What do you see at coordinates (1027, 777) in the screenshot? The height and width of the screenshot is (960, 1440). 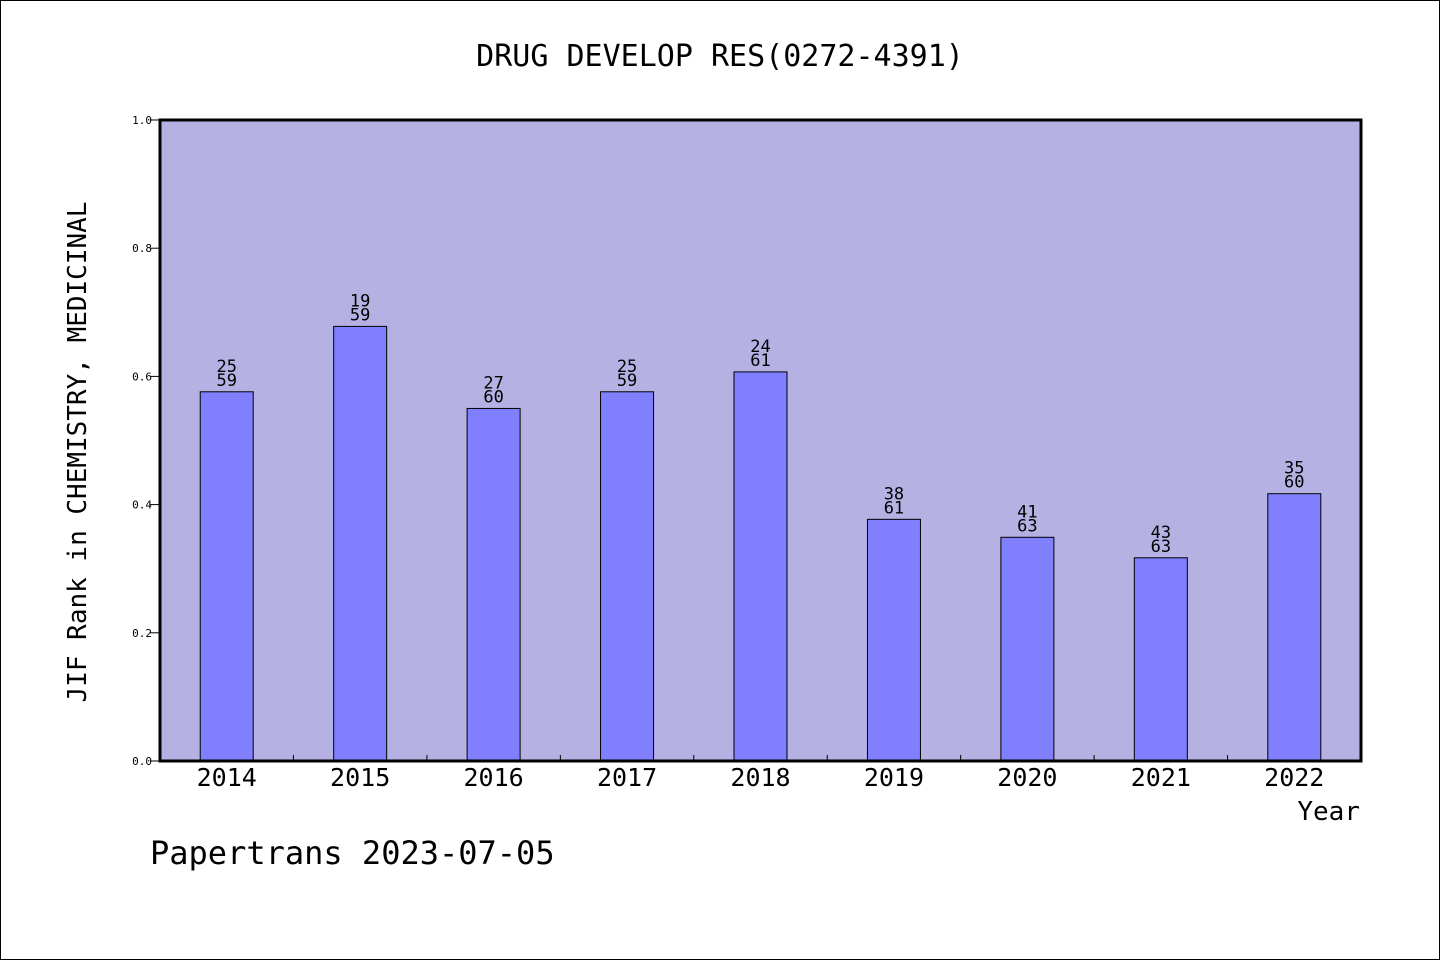 I see `x-tick-label-2020: 2020` at bounding box center [1027, 777].